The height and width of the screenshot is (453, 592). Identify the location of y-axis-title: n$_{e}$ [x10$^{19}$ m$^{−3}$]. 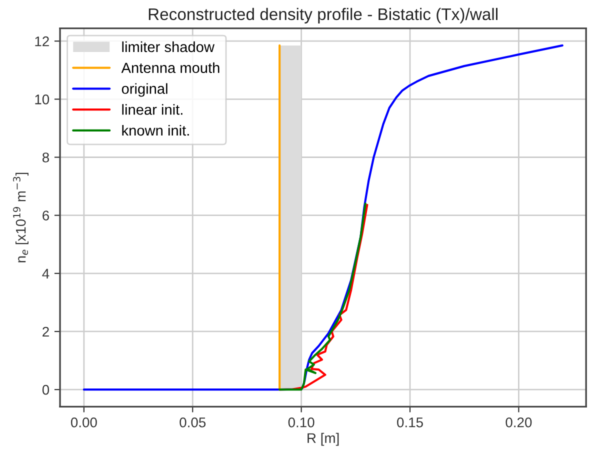
(20, 217).